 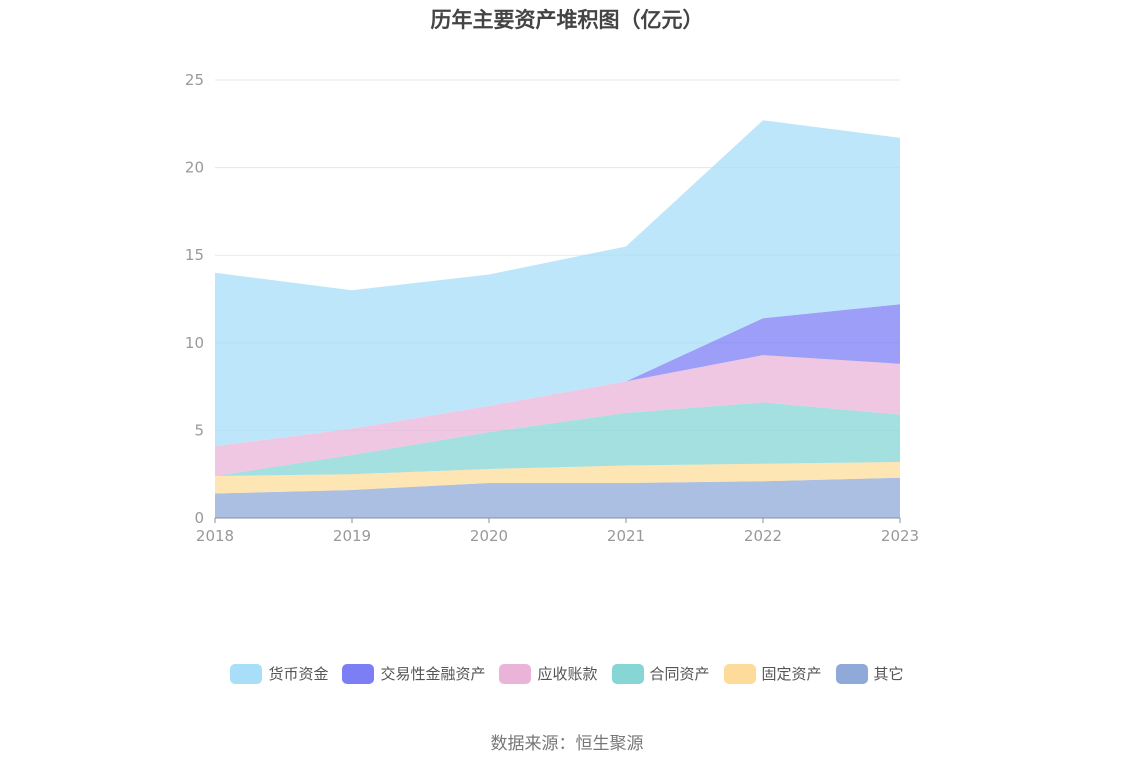 What do you see at coordinates (194, 343) in the screenshot?
I see `y-tick-label: 10` at bounding box center [194, 343].